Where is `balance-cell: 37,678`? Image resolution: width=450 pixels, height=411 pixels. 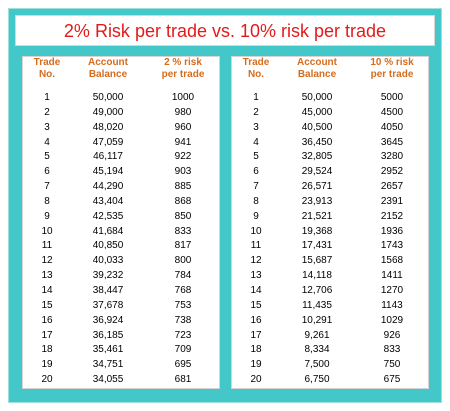
balance-cell: 37,678 is located at coordinates (108, 305).